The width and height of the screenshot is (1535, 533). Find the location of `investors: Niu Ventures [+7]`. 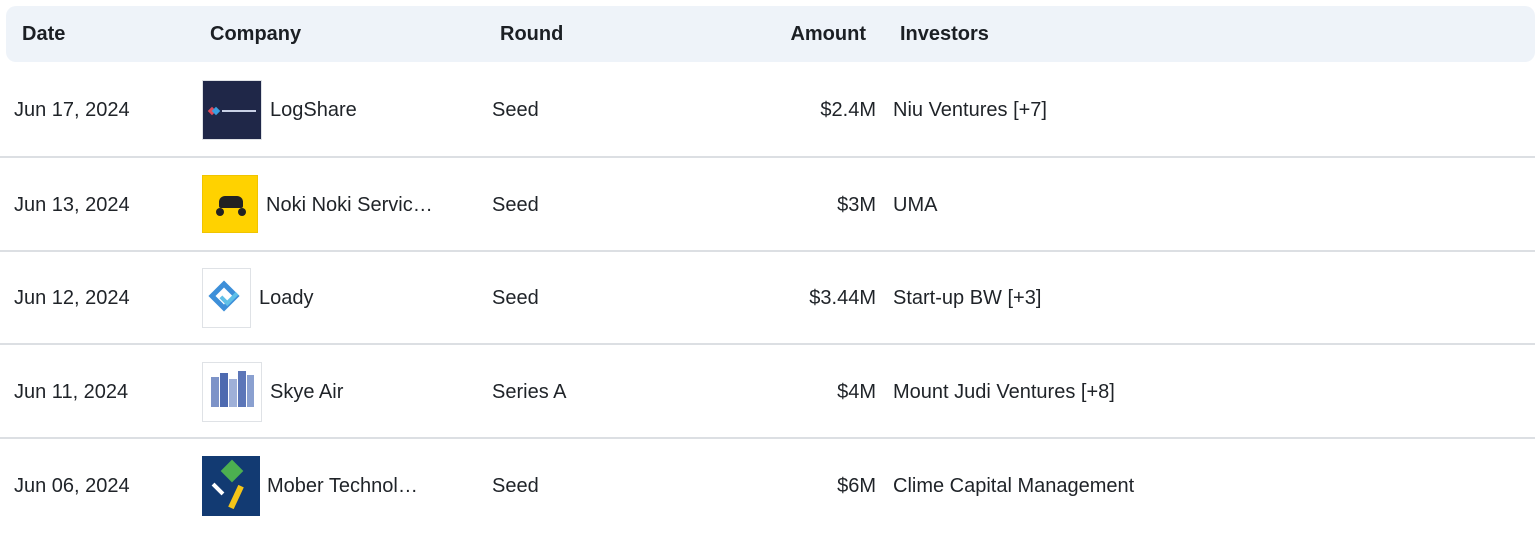

investors: Niu Ventures [+7] is located at coordinates (970, 110).